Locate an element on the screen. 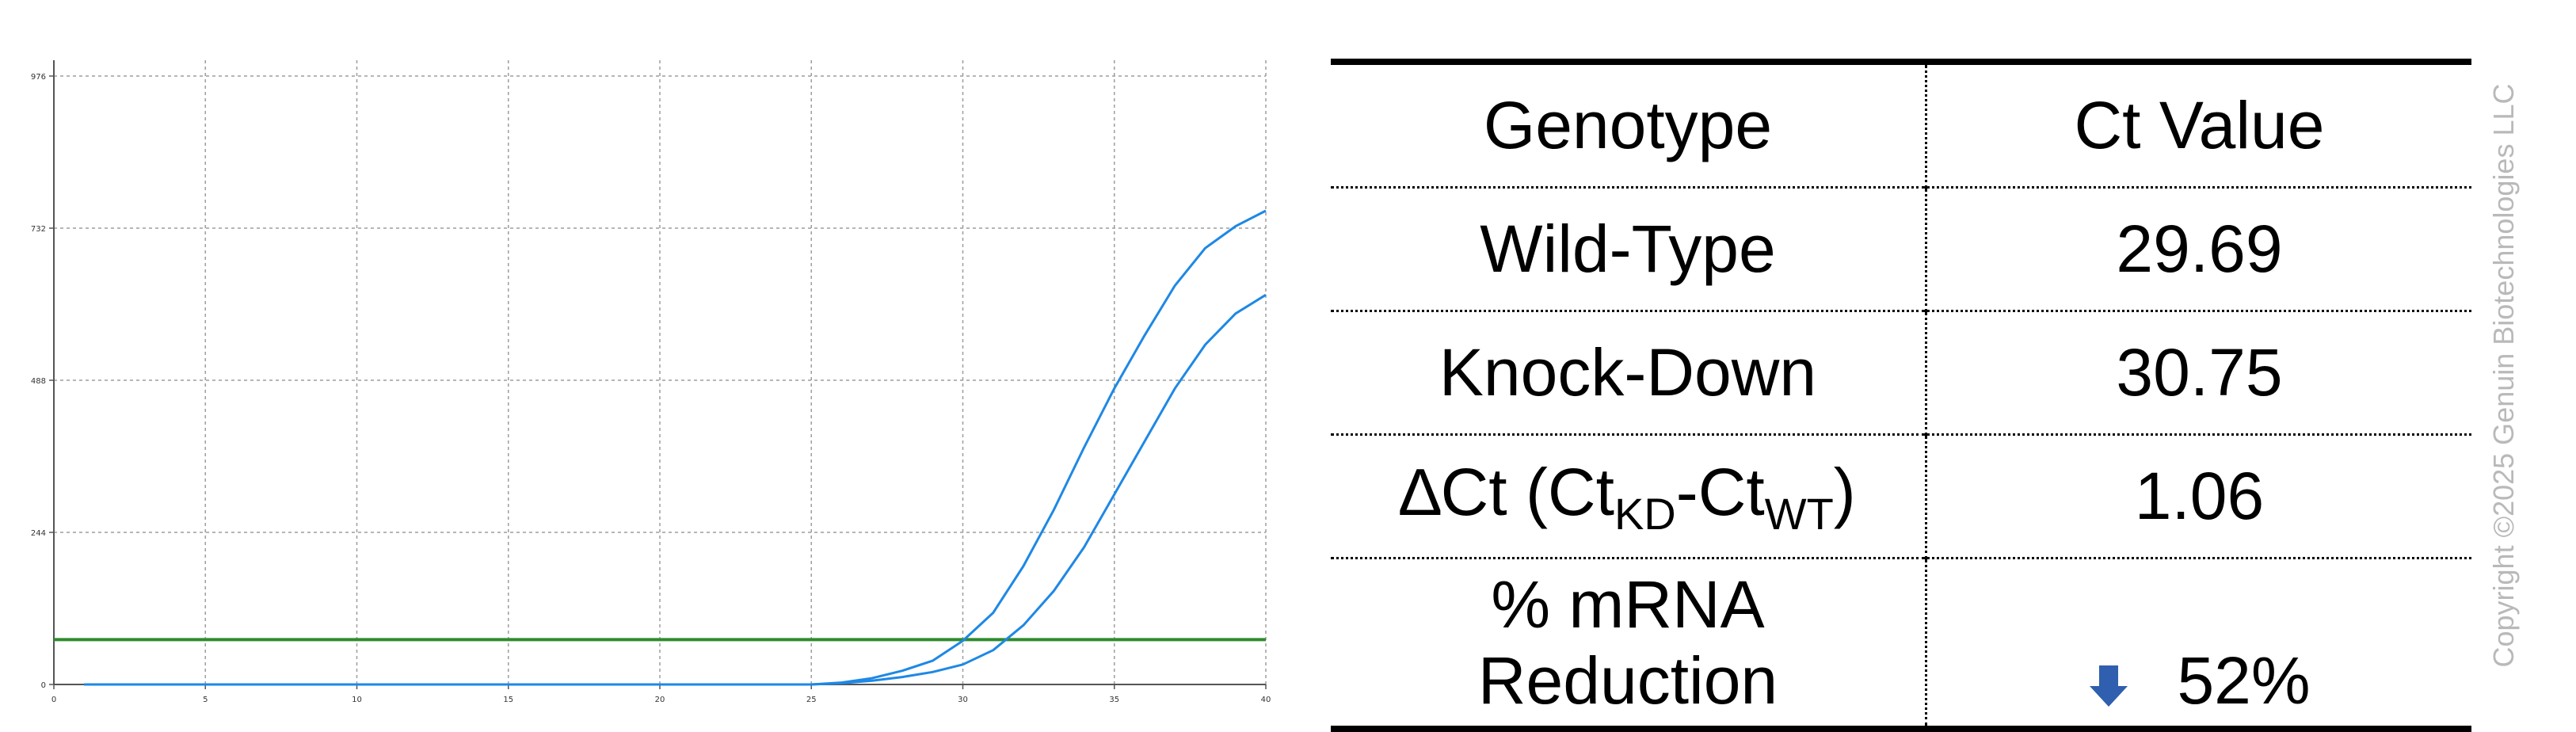 The image size is (2576, 732). header-genotype: Genotype is located at coordinates (1629, 125).